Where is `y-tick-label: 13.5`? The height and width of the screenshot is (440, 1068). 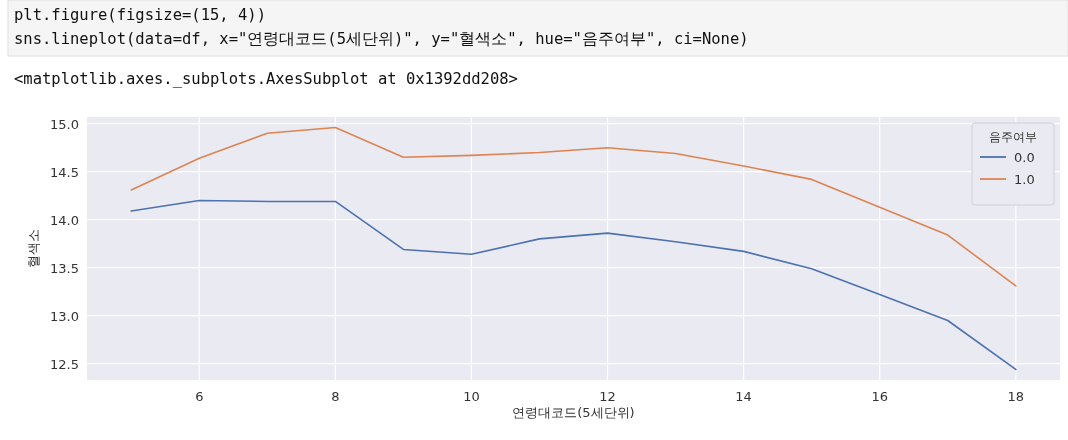 y-tick-label: 13.5 is located at coordinates (64, 268).